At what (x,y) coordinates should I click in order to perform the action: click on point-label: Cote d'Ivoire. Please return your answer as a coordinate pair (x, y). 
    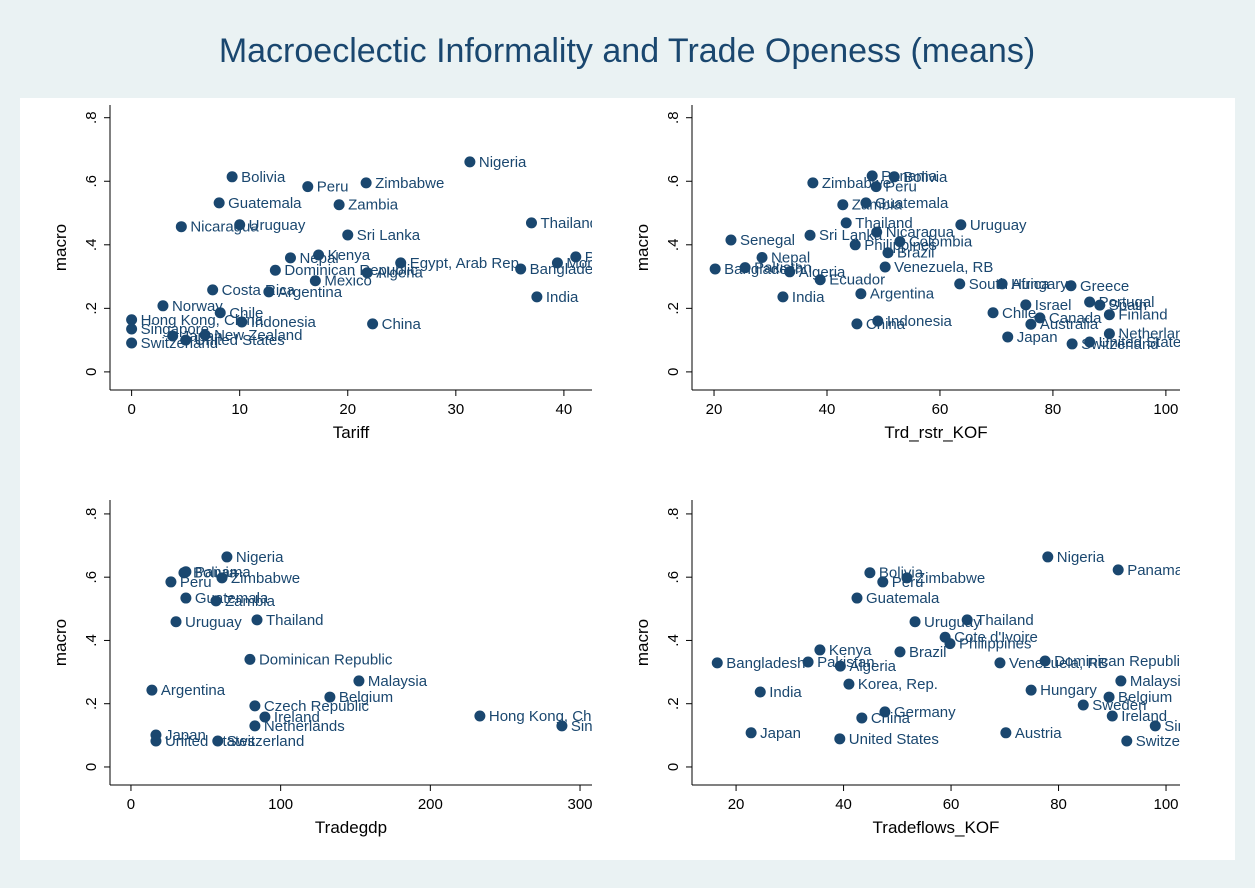
    Looking at the image, I should click on (996, 637).